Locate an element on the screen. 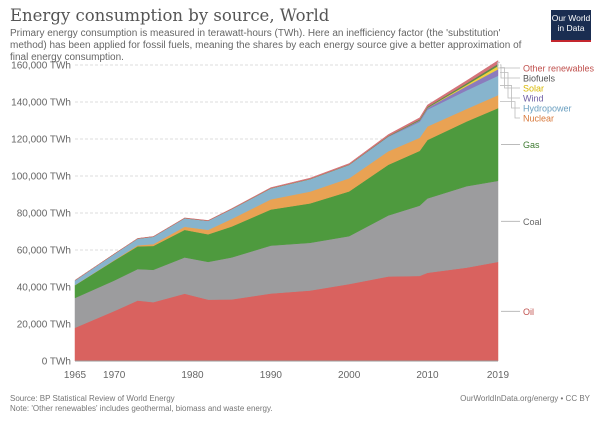  legend-label-hydropower: Hydropower is located at coordinates (547, 109).